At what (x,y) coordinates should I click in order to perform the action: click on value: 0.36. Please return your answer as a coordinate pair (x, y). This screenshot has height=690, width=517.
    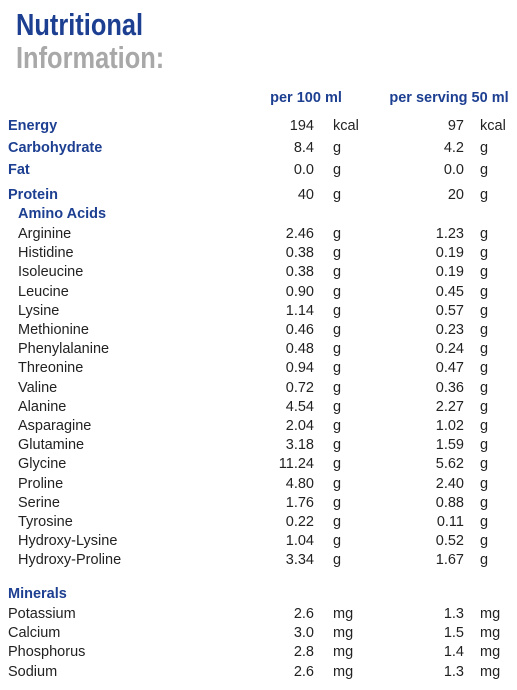
    Looking at the image, I should click on (449, 387).